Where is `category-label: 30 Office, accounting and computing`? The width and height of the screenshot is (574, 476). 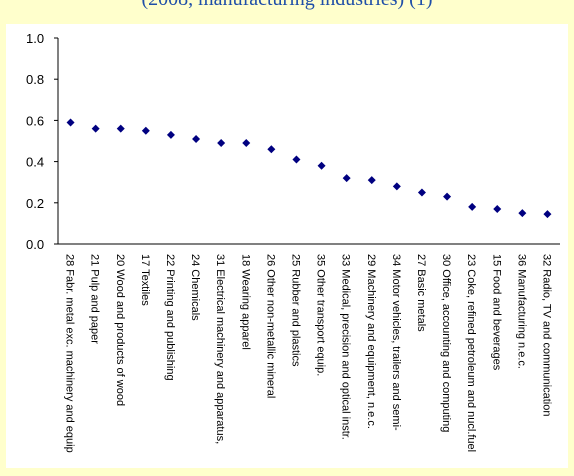
category-label: 30 Office, accounting and computing is located at coordinates (446, 343).